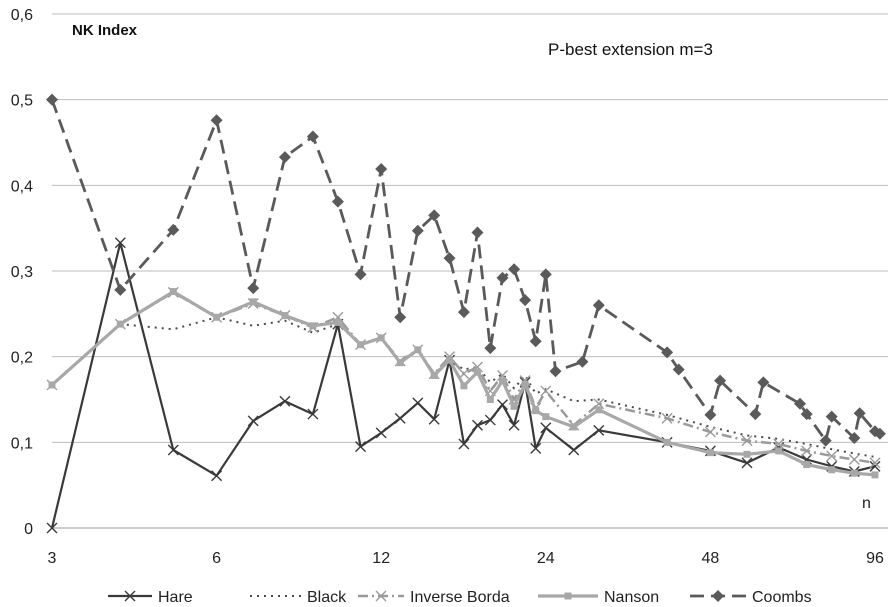 The height and width of the screenshot is (607, 891). Describe the element at coordinates (150, 597) in the screenshot. I see `legend-item: Hare` at that location.